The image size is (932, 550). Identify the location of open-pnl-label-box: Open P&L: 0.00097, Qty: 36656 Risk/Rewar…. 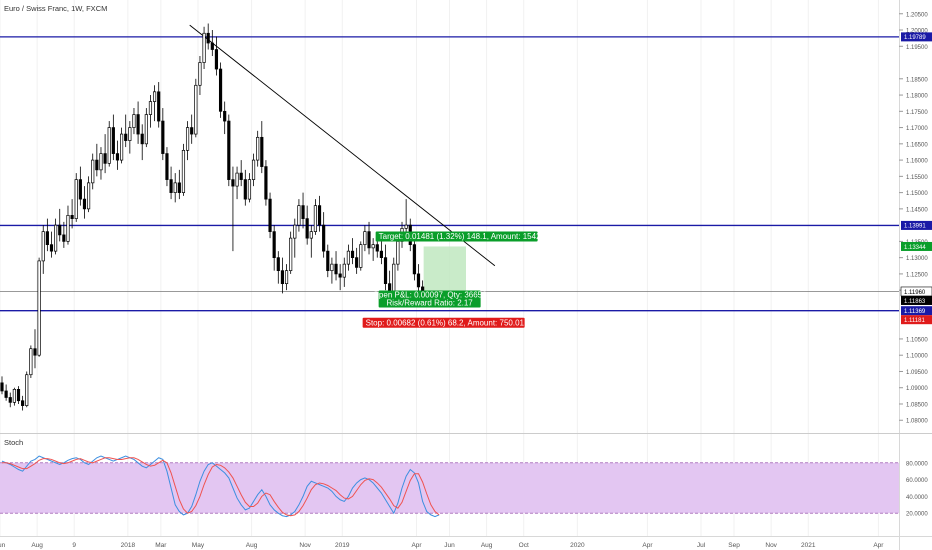
(430, 299).